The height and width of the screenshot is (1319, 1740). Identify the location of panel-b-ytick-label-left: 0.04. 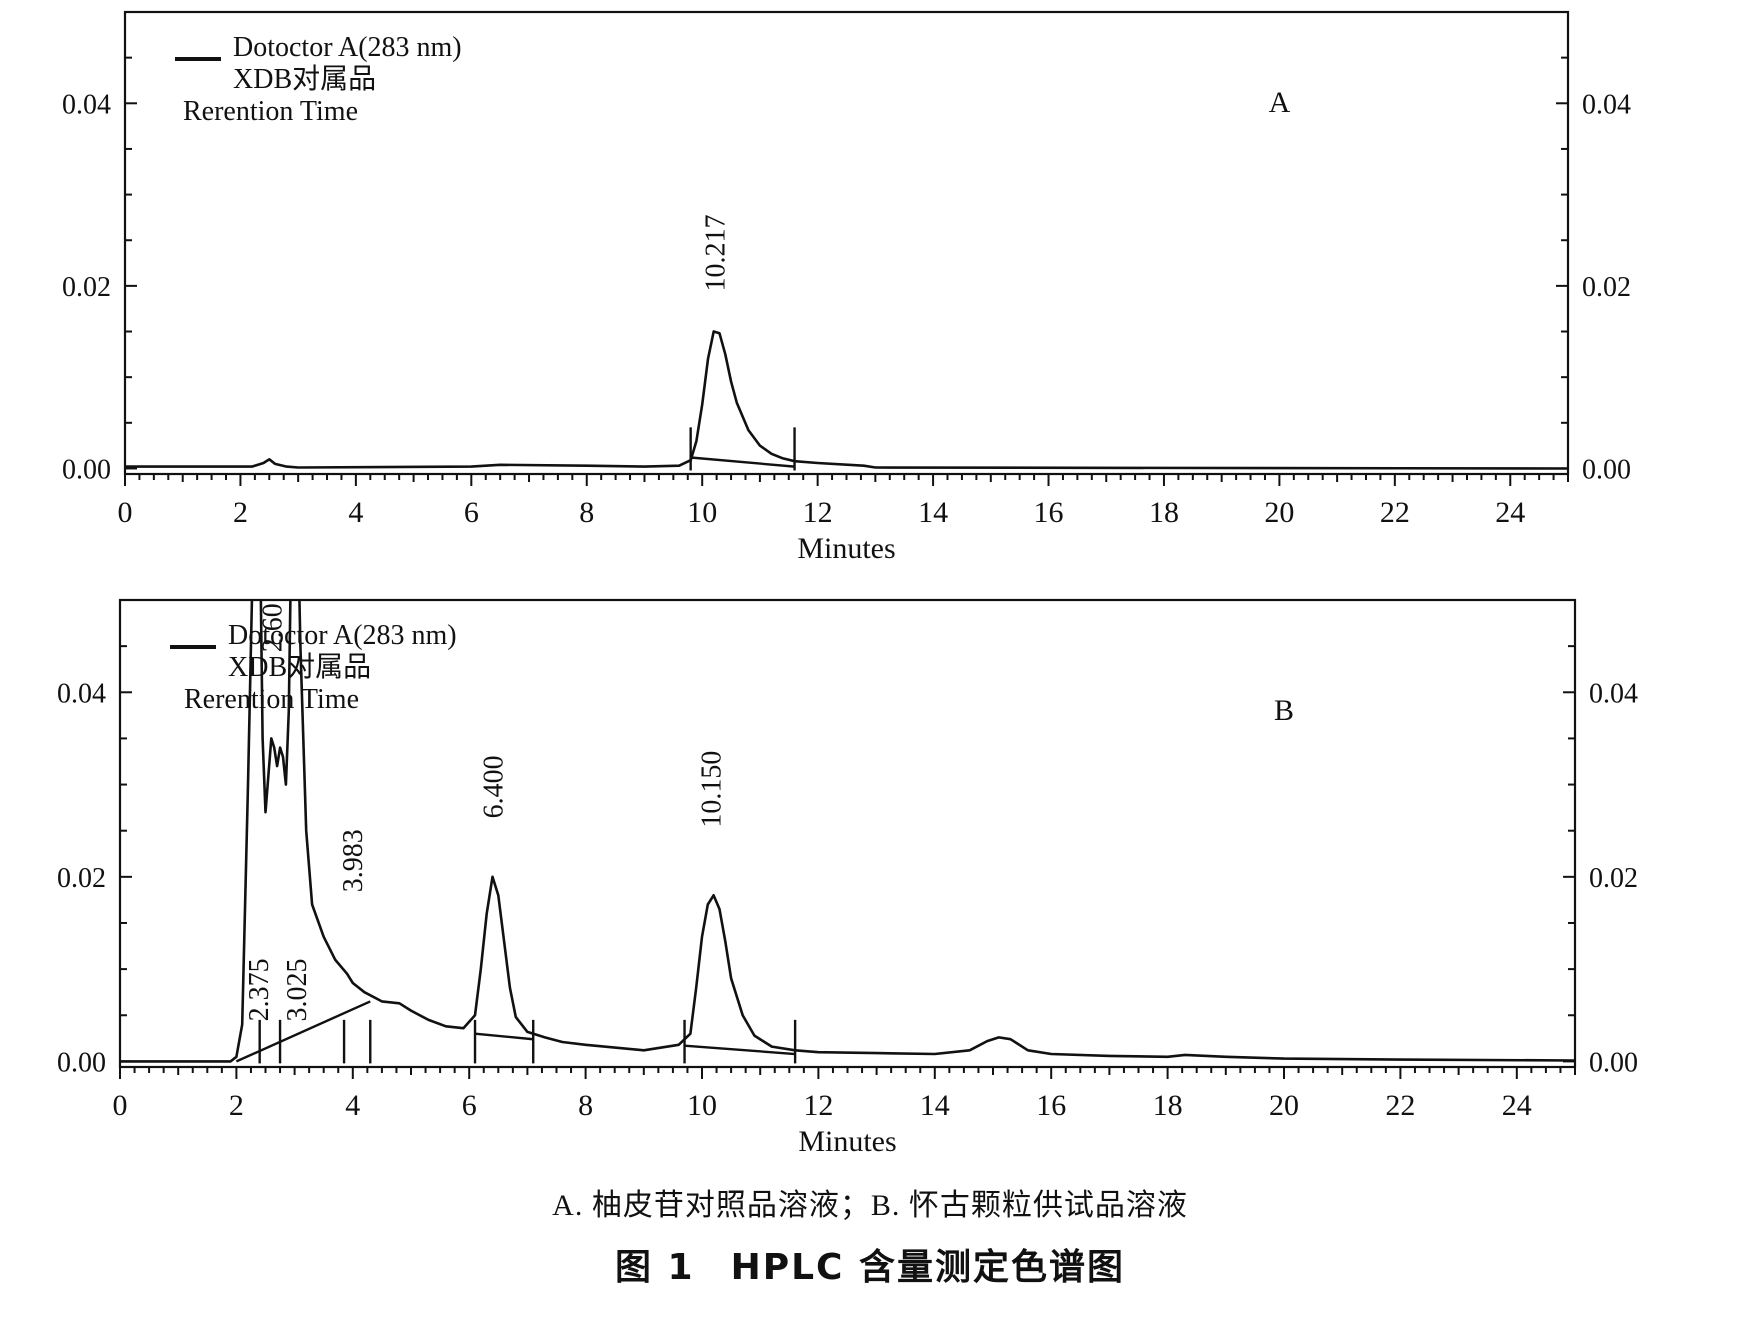
(81, 693).